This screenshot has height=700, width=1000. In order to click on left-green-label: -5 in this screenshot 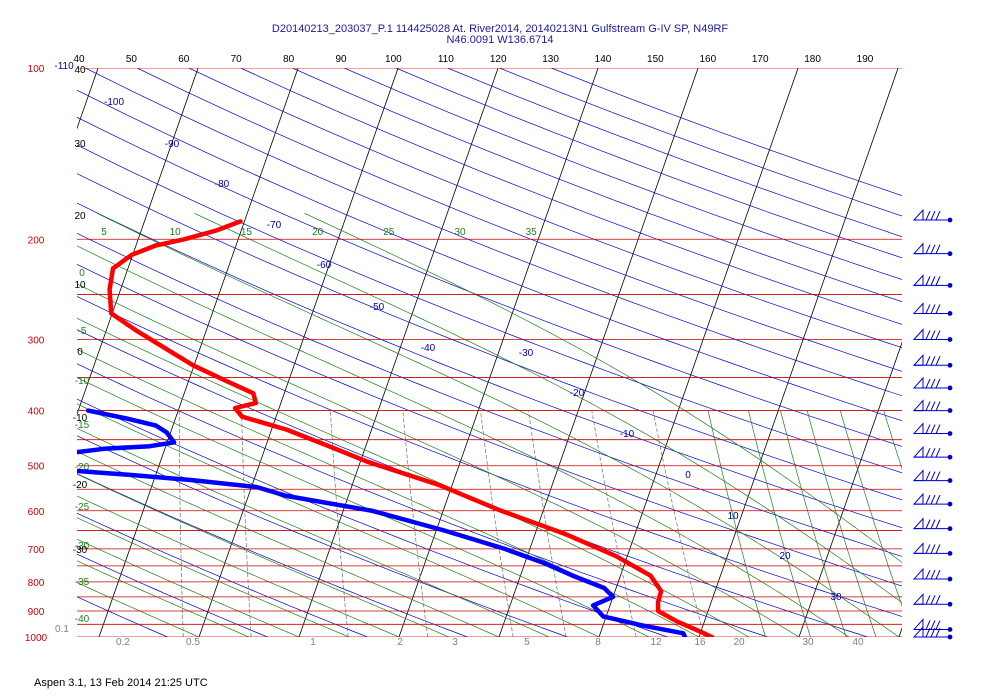, I will do `click(82, 331)`.